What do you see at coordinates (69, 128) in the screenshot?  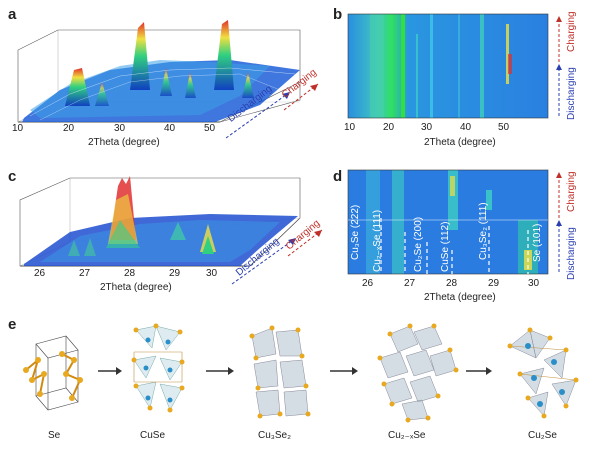 I see `panel-a-tick-20: 20` at bounding box center [69, 128].